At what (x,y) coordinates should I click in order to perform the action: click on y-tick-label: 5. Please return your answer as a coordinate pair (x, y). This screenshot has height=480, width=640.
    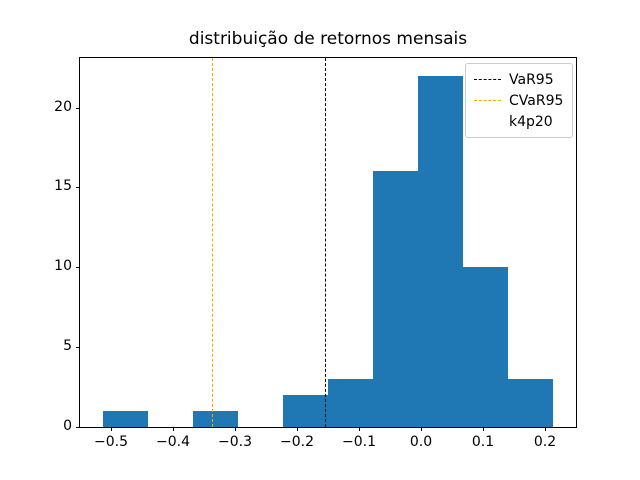
    Looking at the image, I should click on (67, 346).